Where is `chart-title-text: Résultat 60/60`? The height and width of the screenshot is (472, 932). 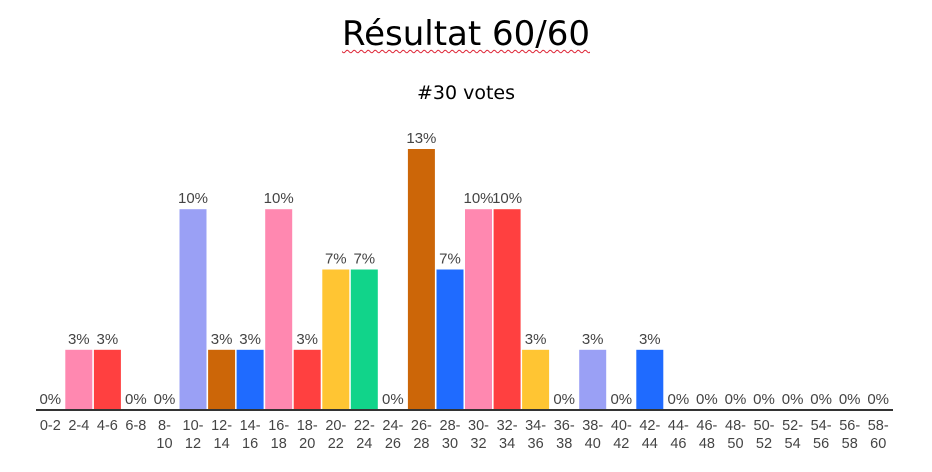
chart-title-text: Résultat 60/60 is located at coordinates (465, 34).